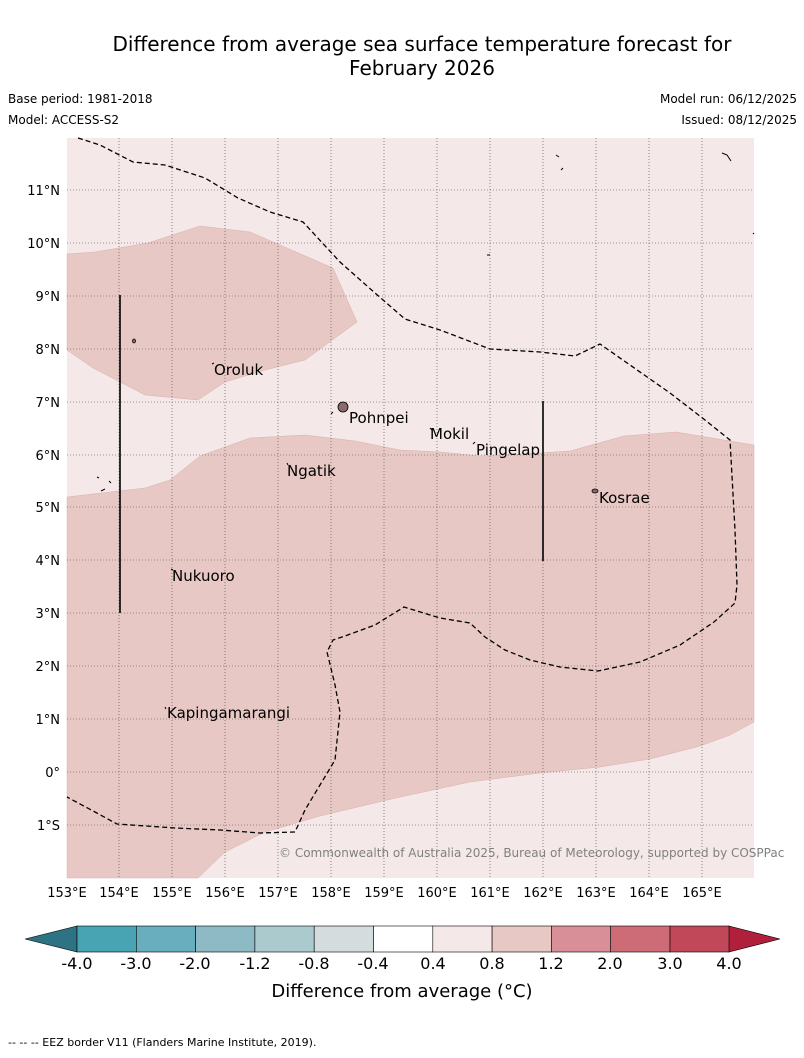  What do you see at coordinates (212, 313) in the screenshot?
I see `warm-anomaly-north` at bounding box center [212, 313].